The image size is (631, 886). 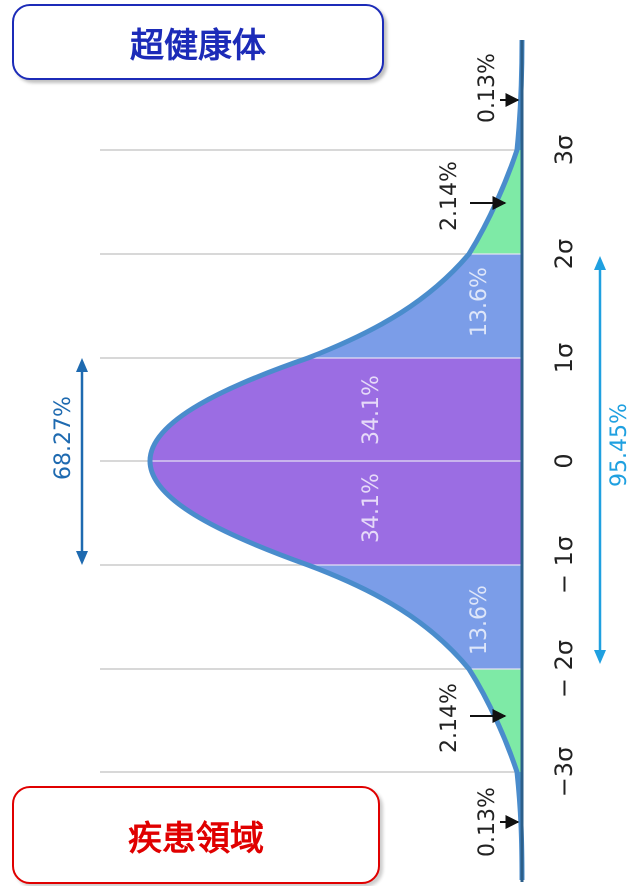 What do you see at coordinates (425, 461) in the screenshot?
I see `segment-labels: 34.1% 34.1% 13.6% 13.6%` at bounding box center [425, 461].